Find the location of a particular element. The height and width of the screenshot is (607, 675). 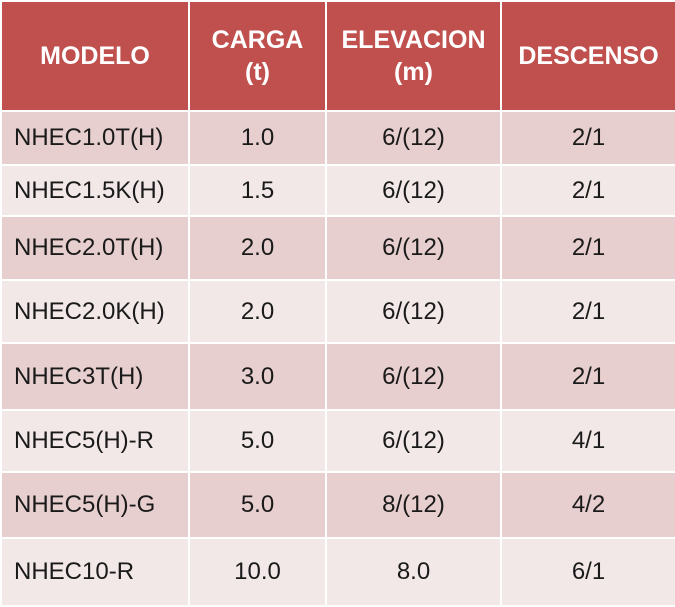

header-modelo-label: MODELO is located at coordinates (95, 56).